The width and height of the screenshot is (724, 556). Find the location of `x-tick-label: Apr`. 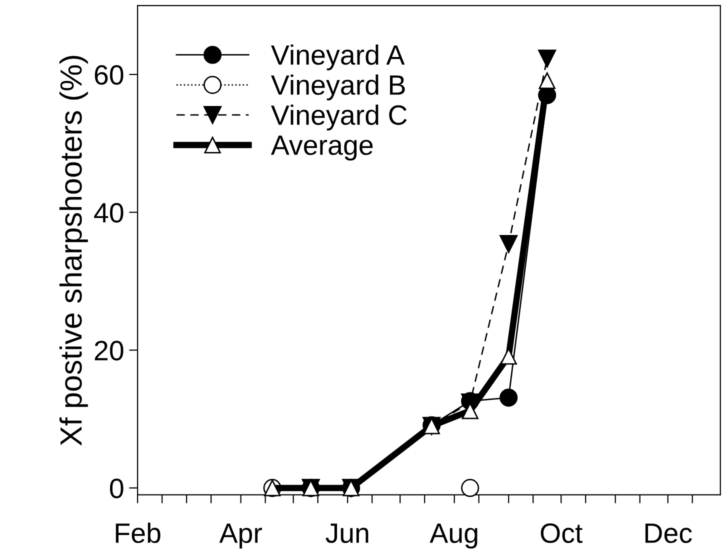

x-tick-label: Apr is located at coordinates (240, 536).